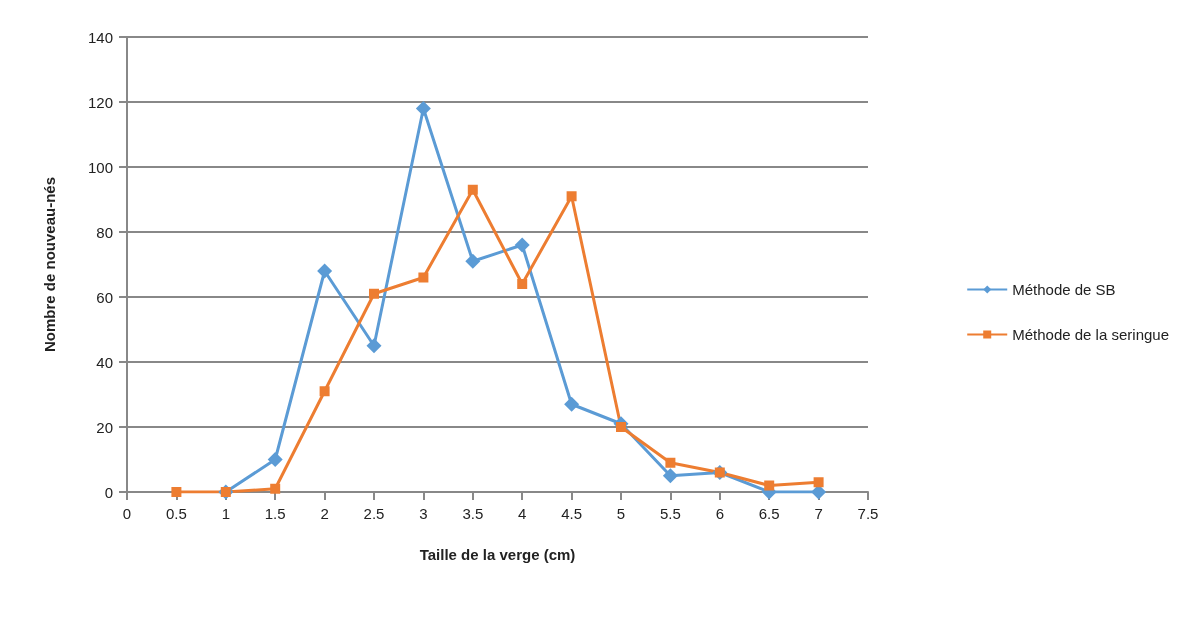 This screenshot has height=624, width=1184. Describe the element at coordinates (497, 554) in the screenshot. I see `x-axis-title: Taille de la verge (cm)` at that location.